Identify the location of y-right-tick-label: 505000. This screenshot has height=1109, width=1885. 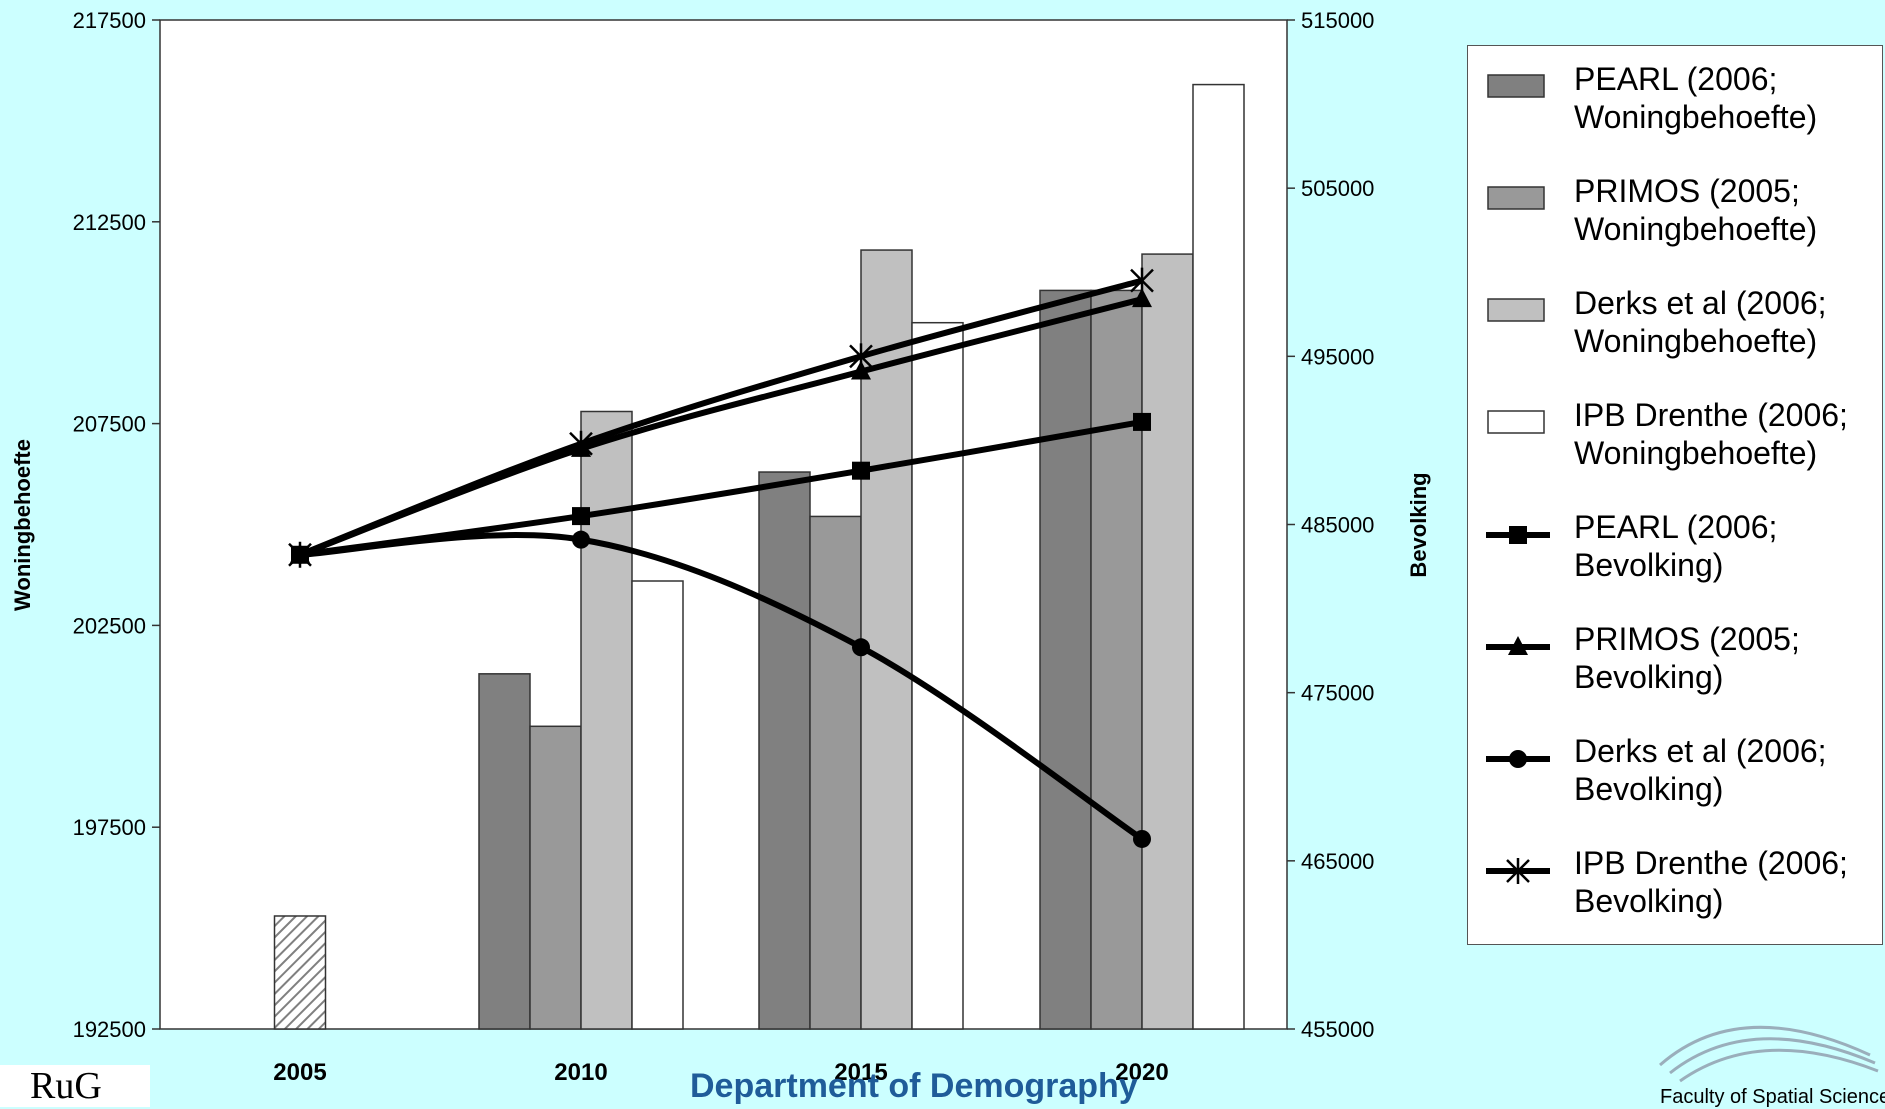
(1337, 188).